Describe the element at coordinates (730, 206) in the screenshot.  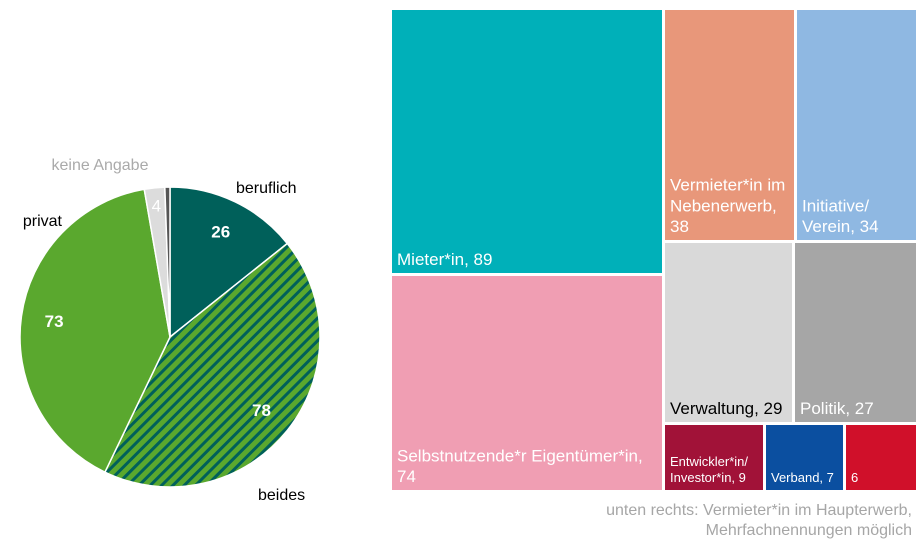
I see `tile-label: Vermieter*in im Nebenerwerb, 38` at that location.